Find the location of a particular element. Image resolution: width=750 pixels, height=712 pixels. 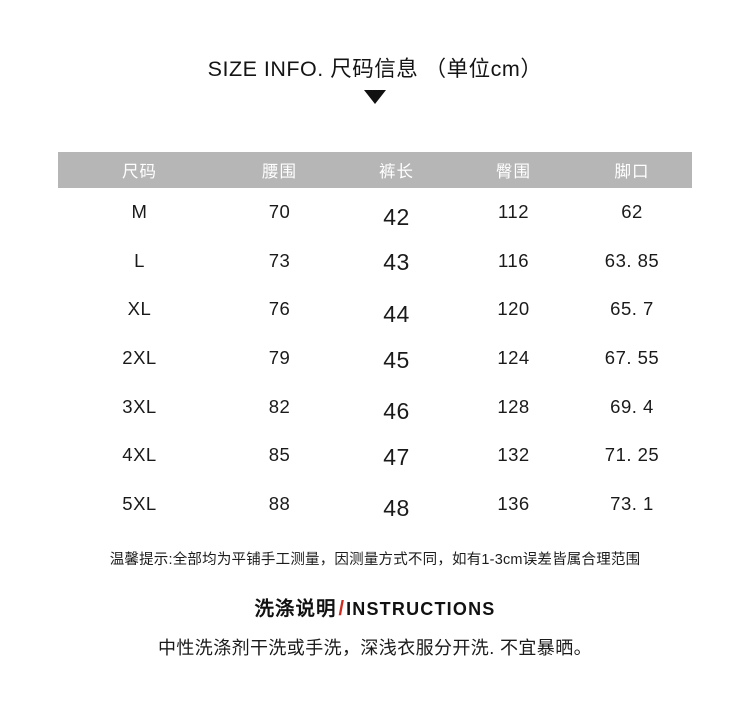

table-row: L 73 43 116 63. 85 is located at coordinates (375, 261).